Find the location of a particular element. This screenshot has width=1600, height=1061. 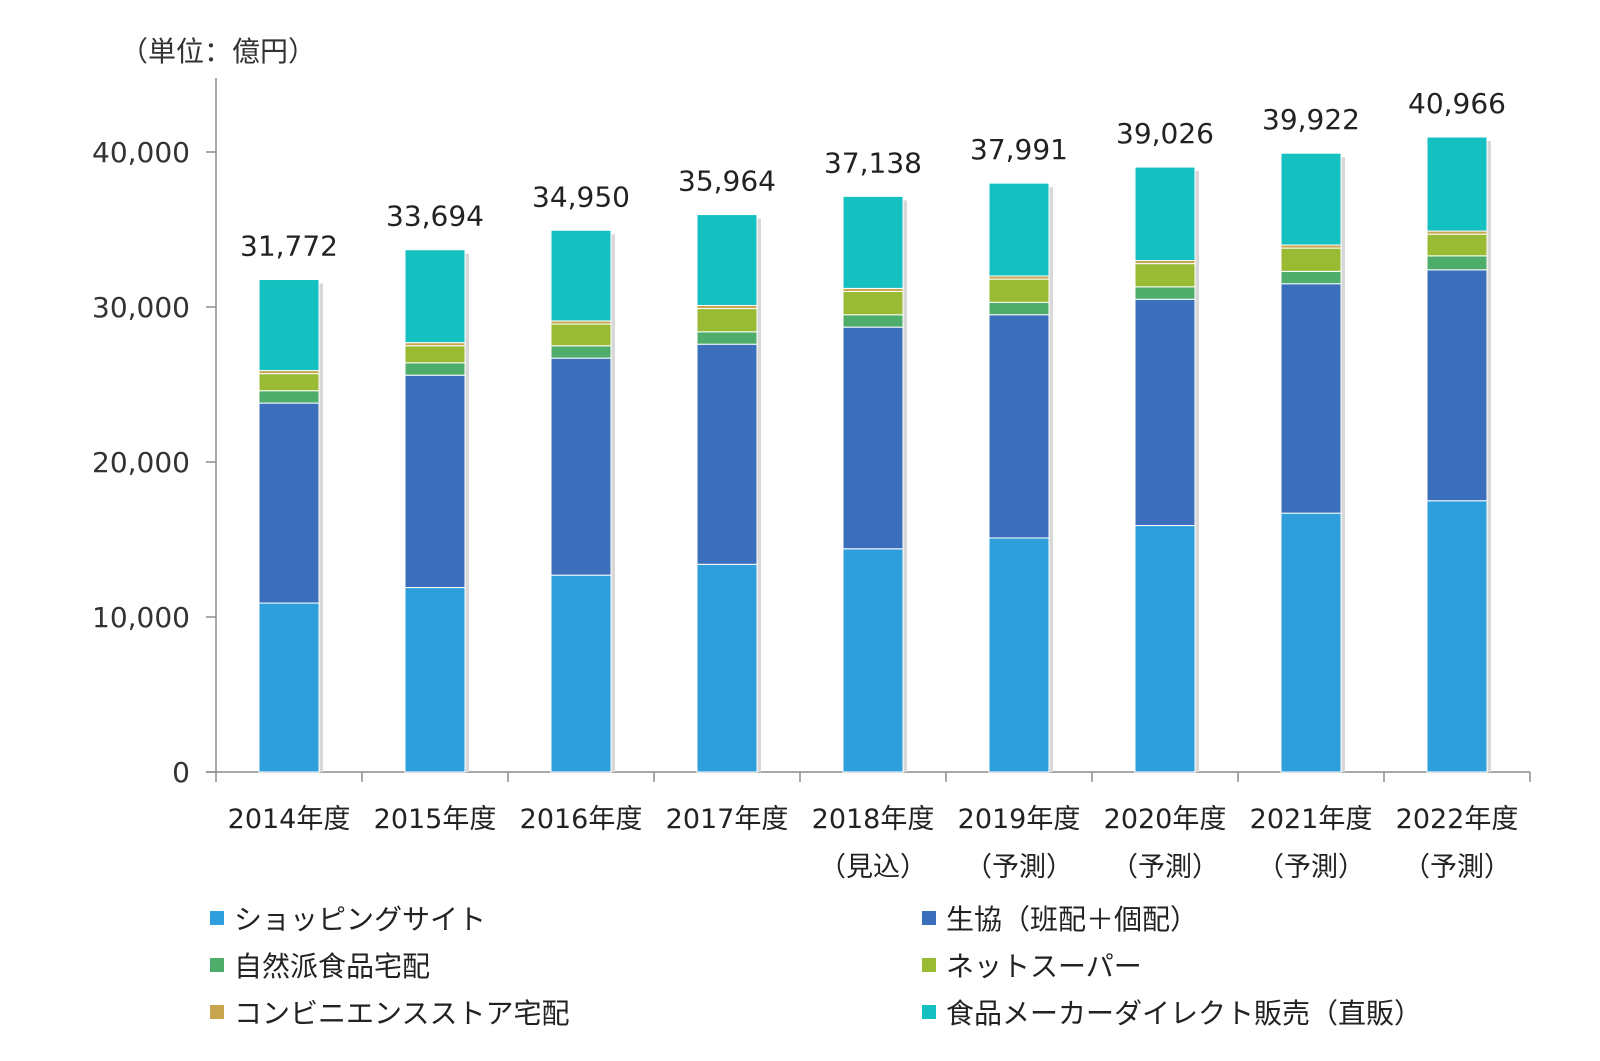

legend-item: ネットスーパー is located at coordinates (1032, 965).